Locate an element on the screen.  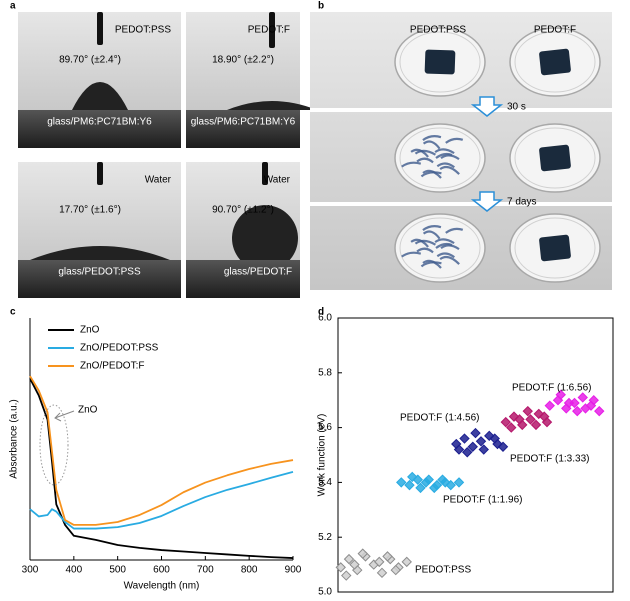
petri-dish is located at coordinates (440, 248).